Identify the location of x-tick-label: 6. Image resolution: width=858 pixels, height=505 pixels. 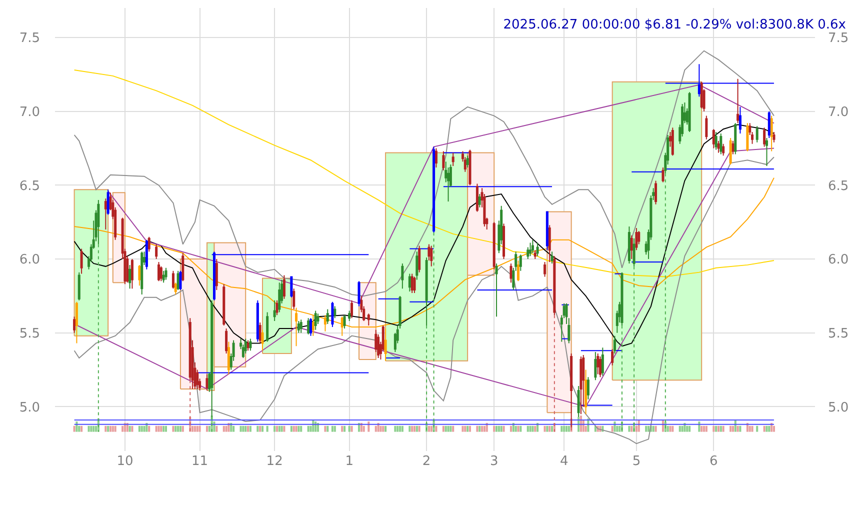
(714, 461).